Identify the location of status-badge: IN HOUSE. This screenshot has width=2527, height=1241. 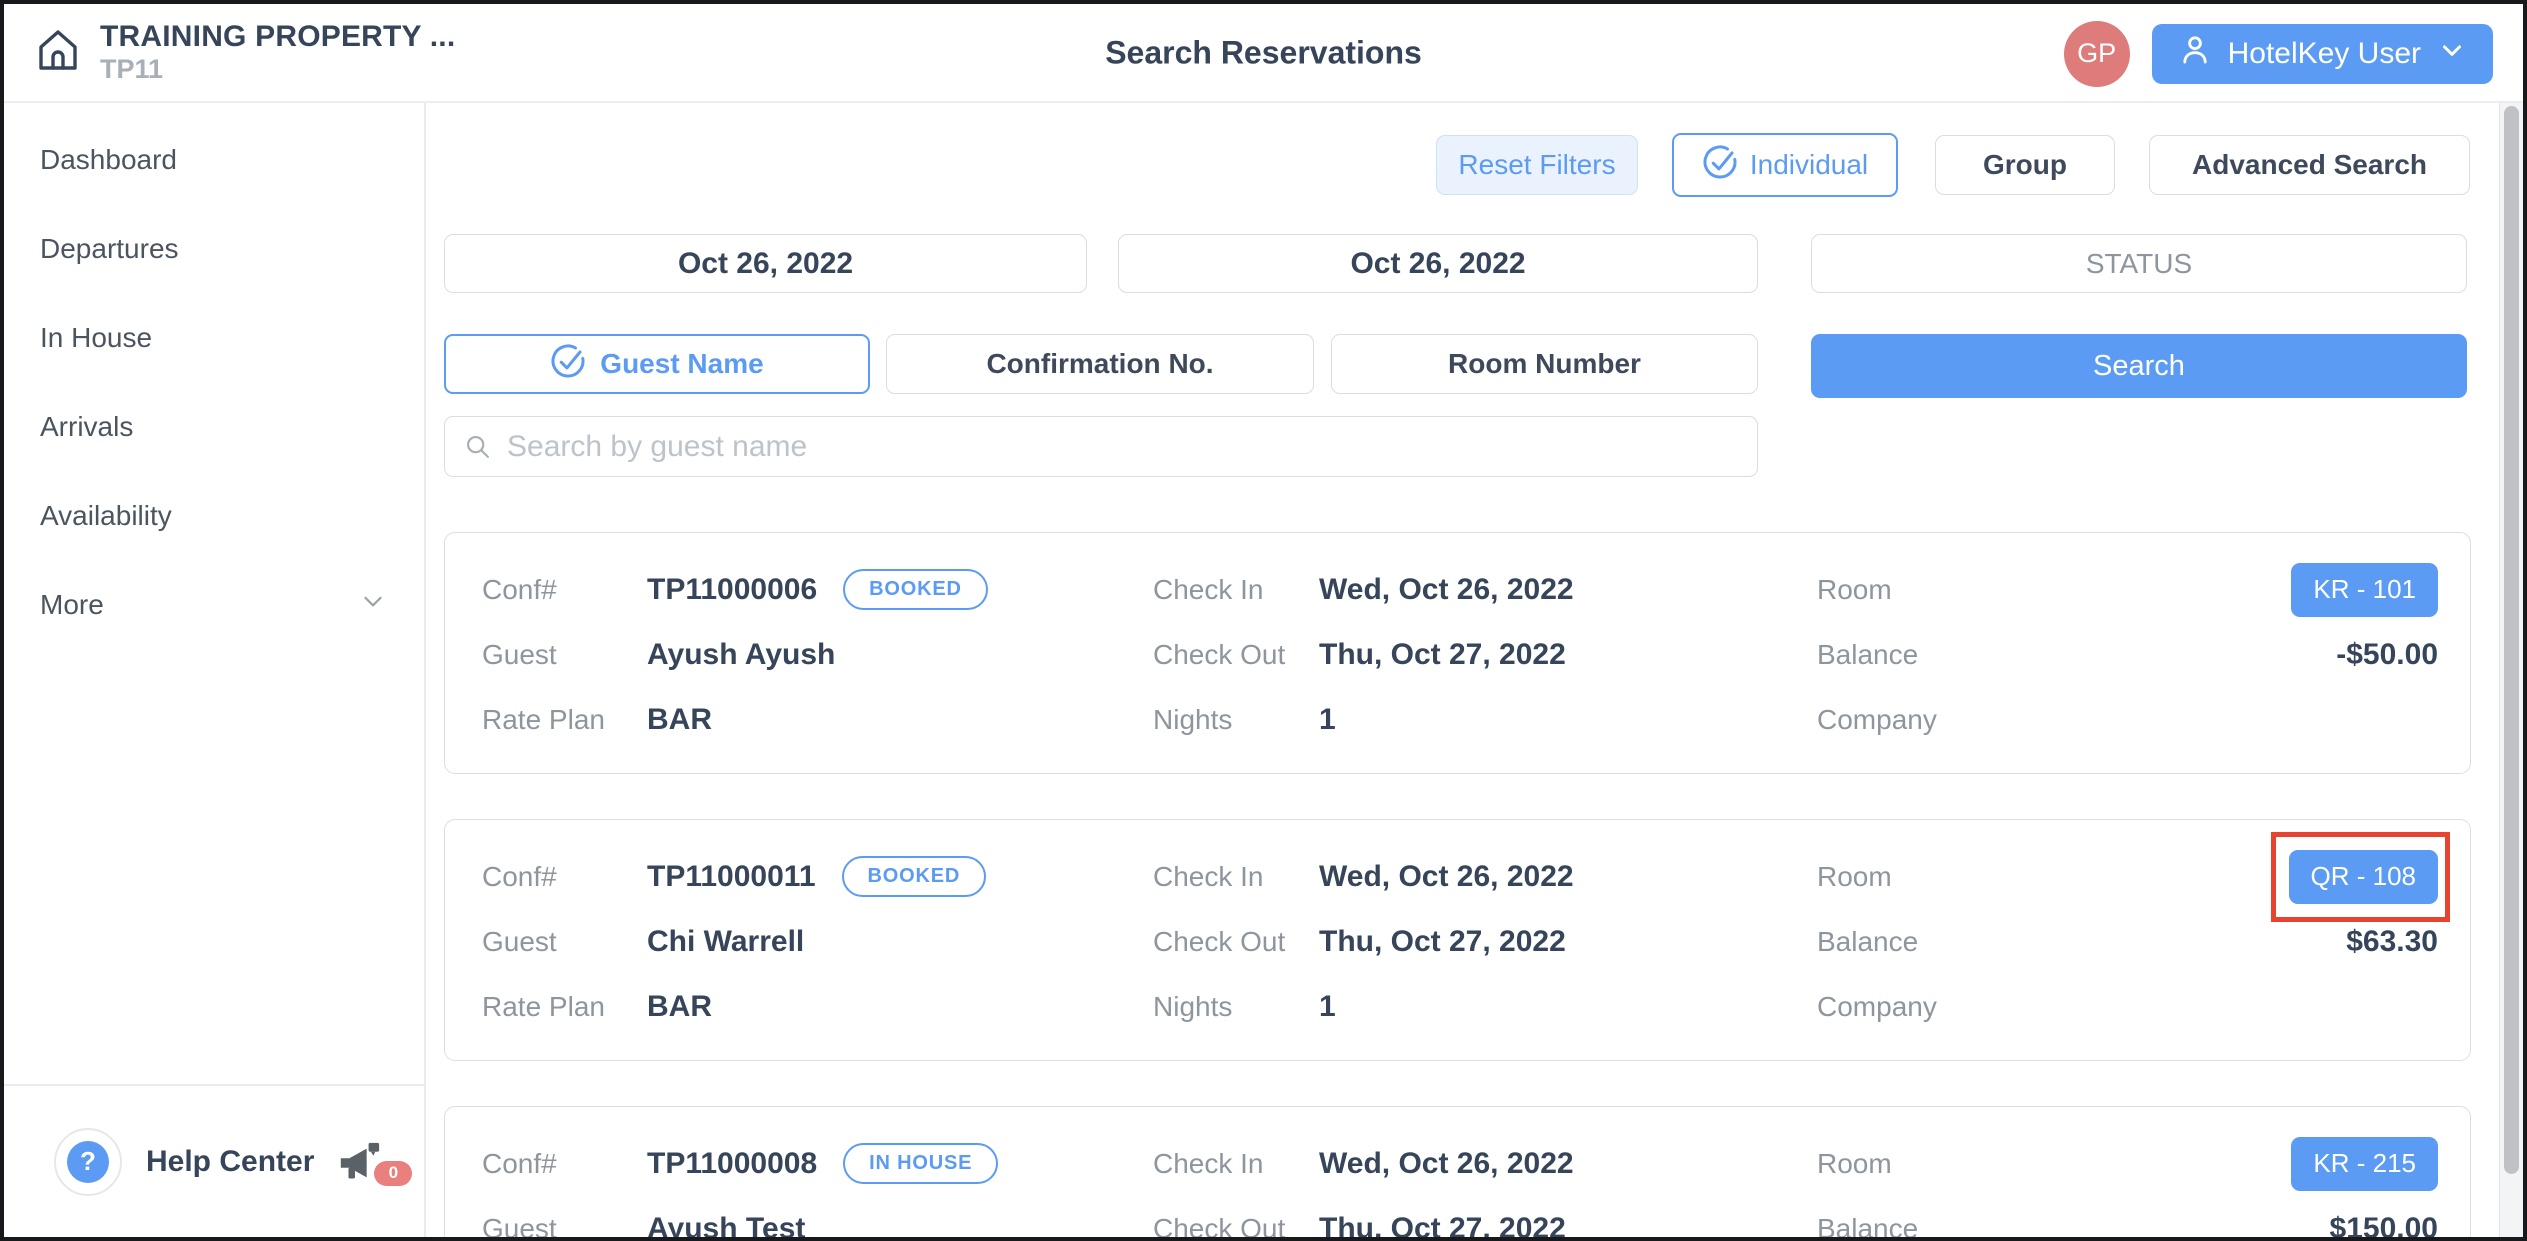
(921, 1163).